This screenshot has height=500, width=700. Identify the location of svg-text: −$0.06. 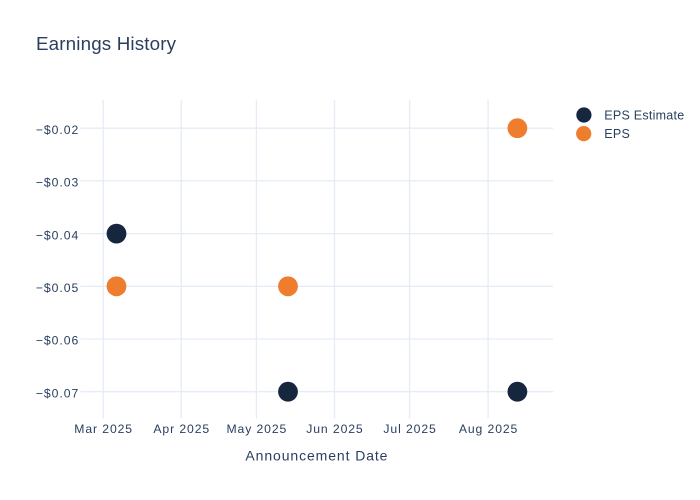
(57, 341).